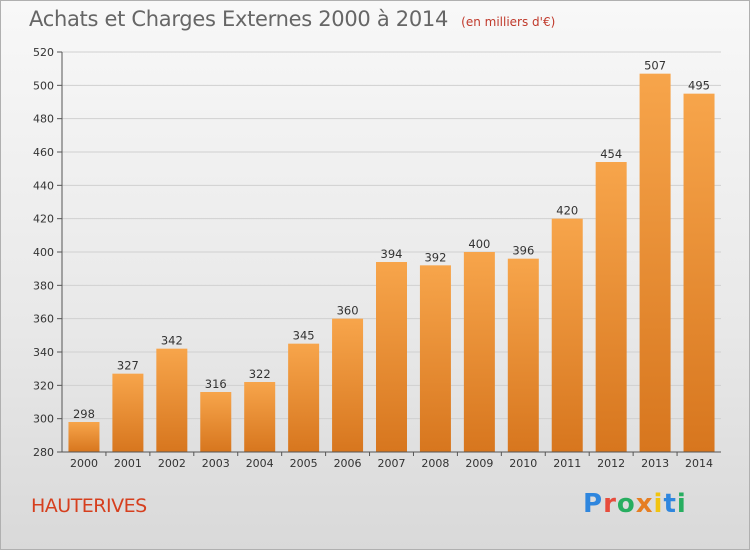 This screenshot has width=750, height=550. I want to click on bar-value-label: 360, so click(348, 311).